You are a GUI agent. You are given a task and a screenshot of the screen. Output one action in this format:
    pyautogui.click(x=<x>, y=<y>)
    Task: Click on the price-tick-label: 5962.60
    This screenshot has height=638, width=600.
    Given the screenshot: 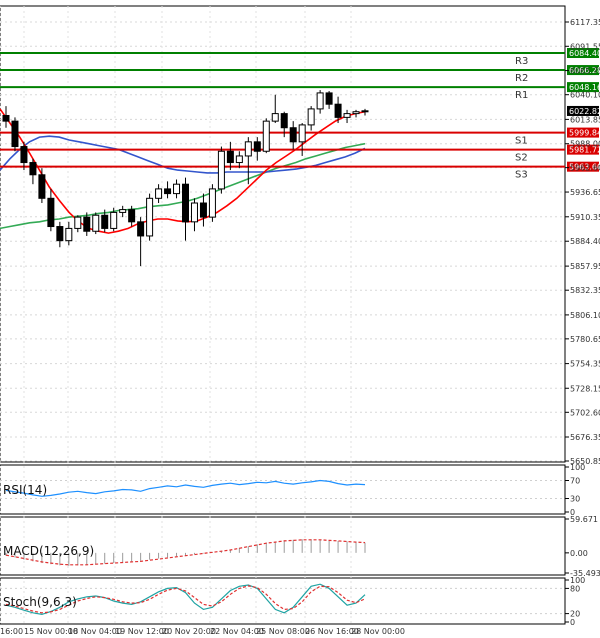 What is the action you would take?
    pyautogui.click(x=585, y=168)
    